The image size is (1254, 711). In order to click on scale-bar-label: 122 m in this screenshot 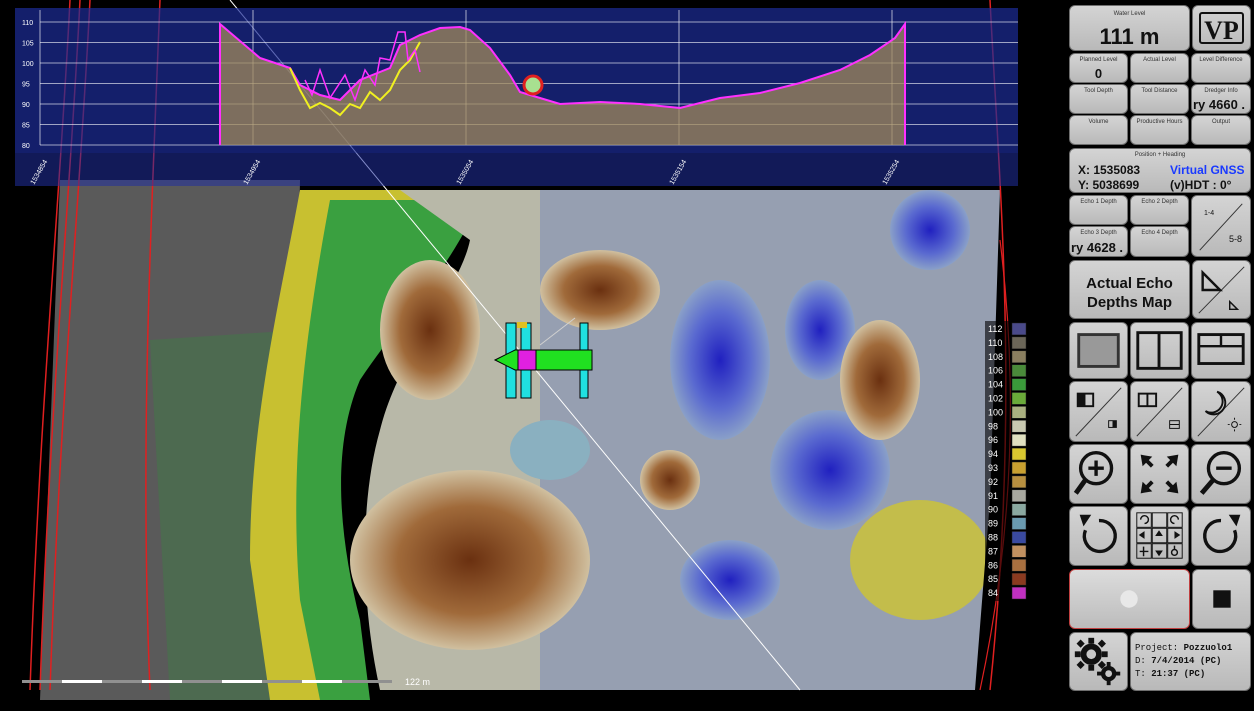, I will do `click(417, 682)`.